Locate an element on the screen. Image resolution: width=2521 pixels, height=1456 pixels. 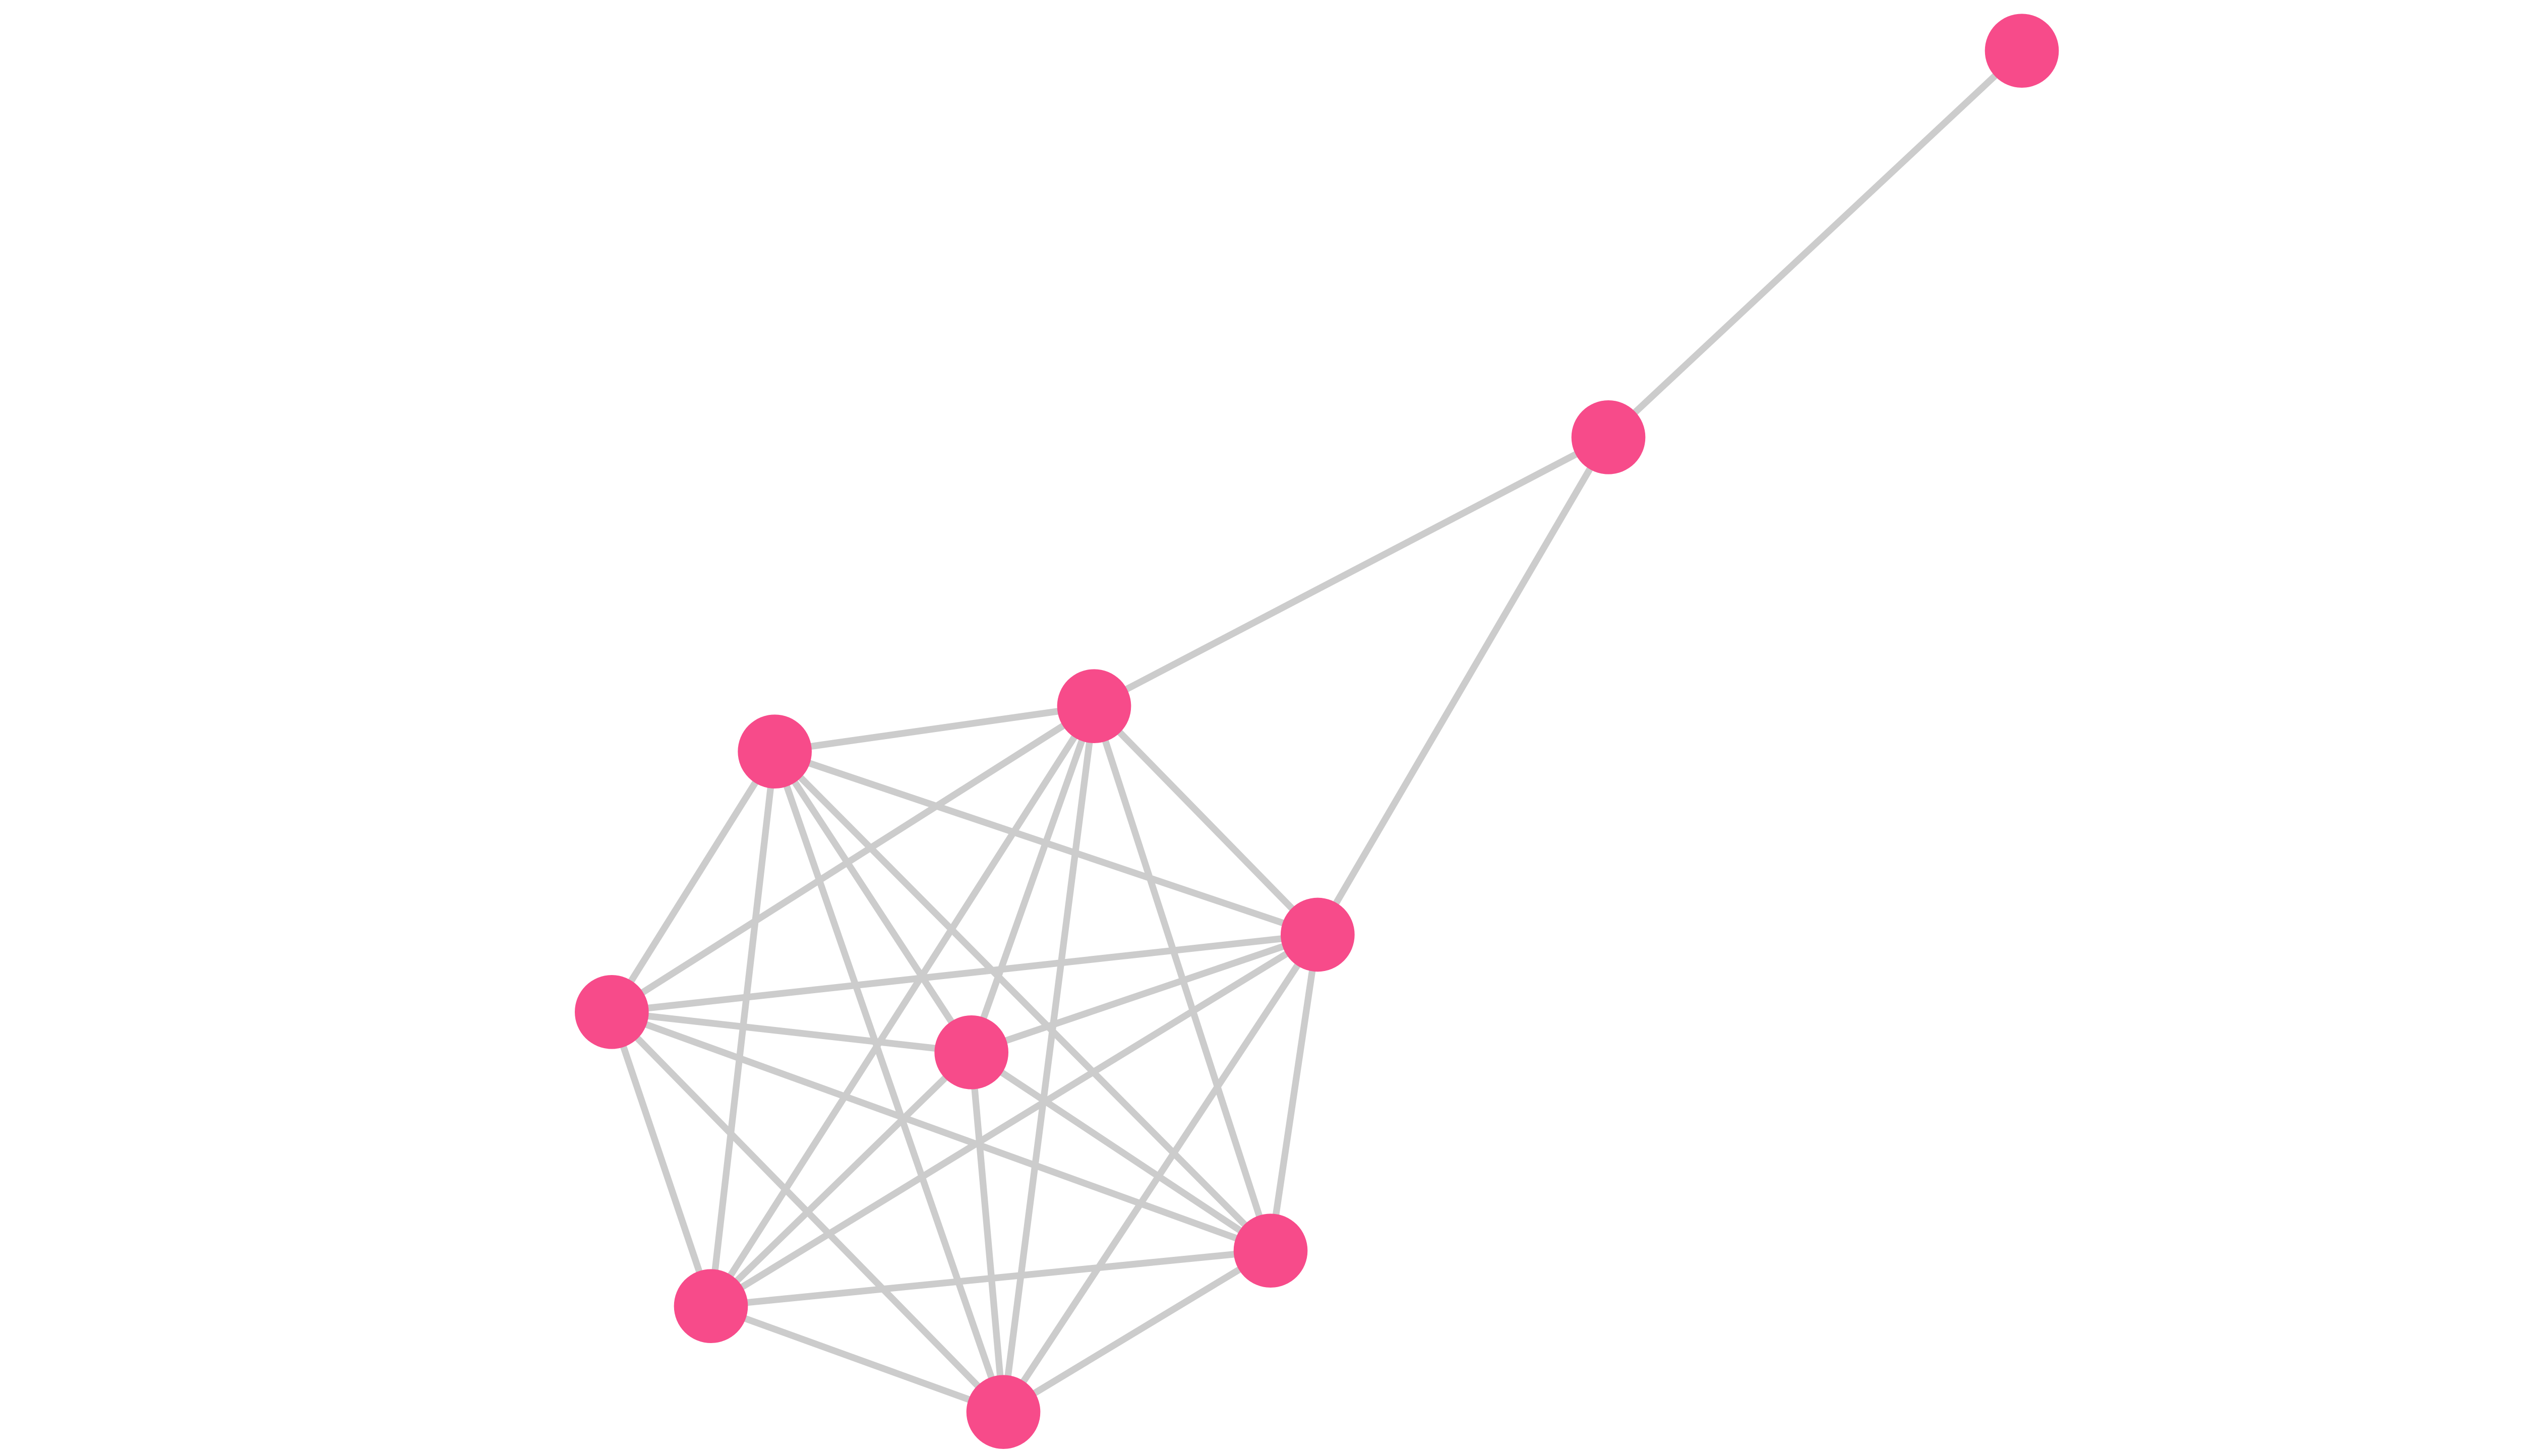
edge-n8-n9 is located at coordinates (857, 1359).